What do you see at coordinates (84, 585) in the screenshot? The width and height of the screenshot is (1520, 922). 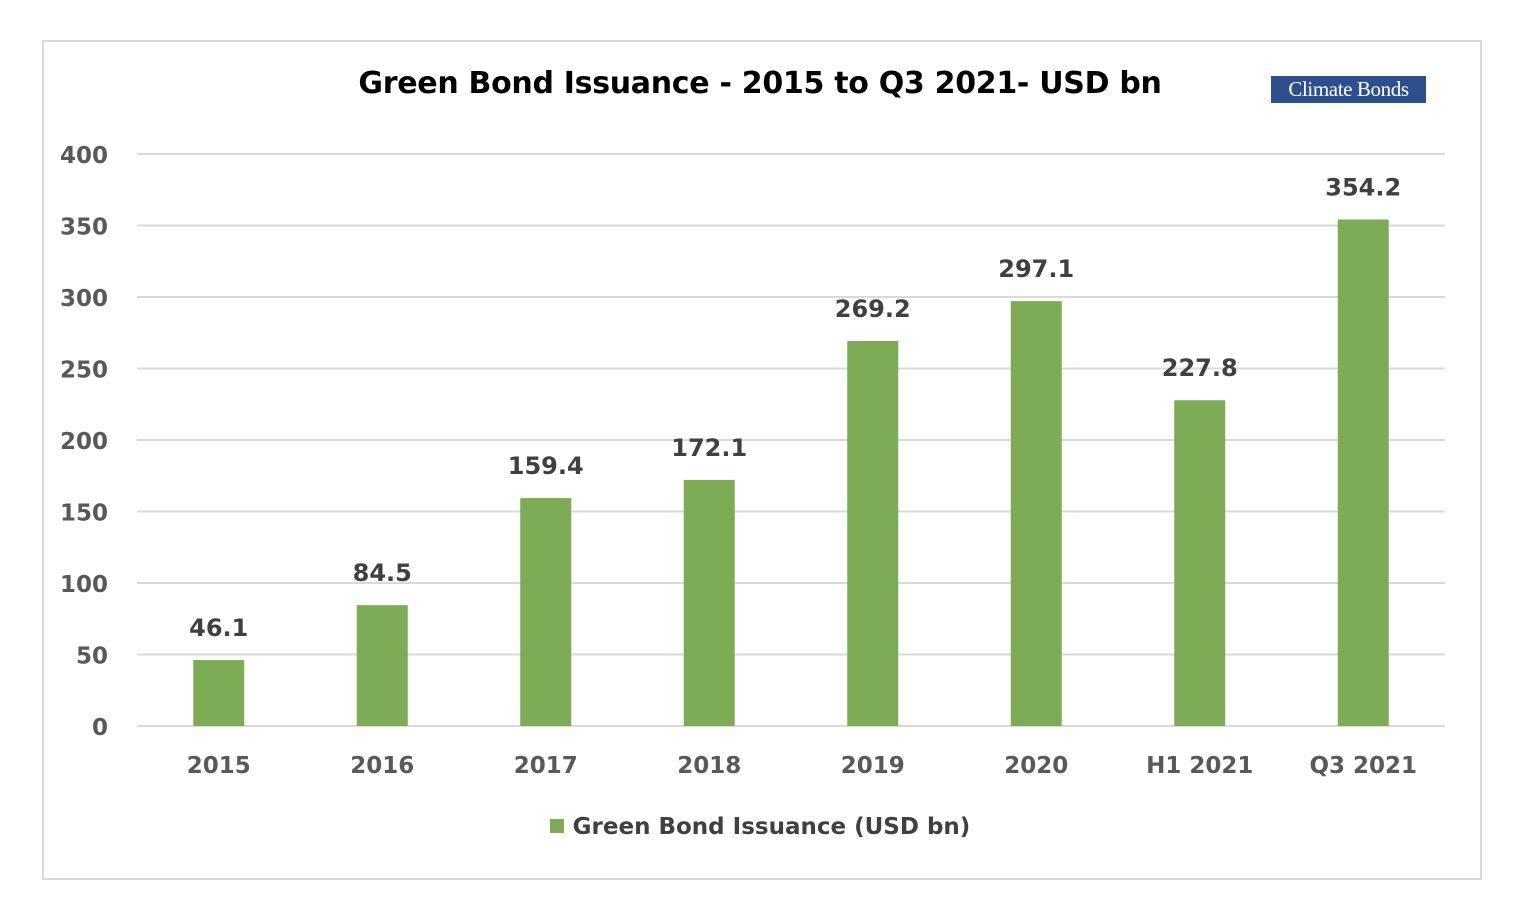 I see `y-tick-label: 100` at bounding box center [84, 585].